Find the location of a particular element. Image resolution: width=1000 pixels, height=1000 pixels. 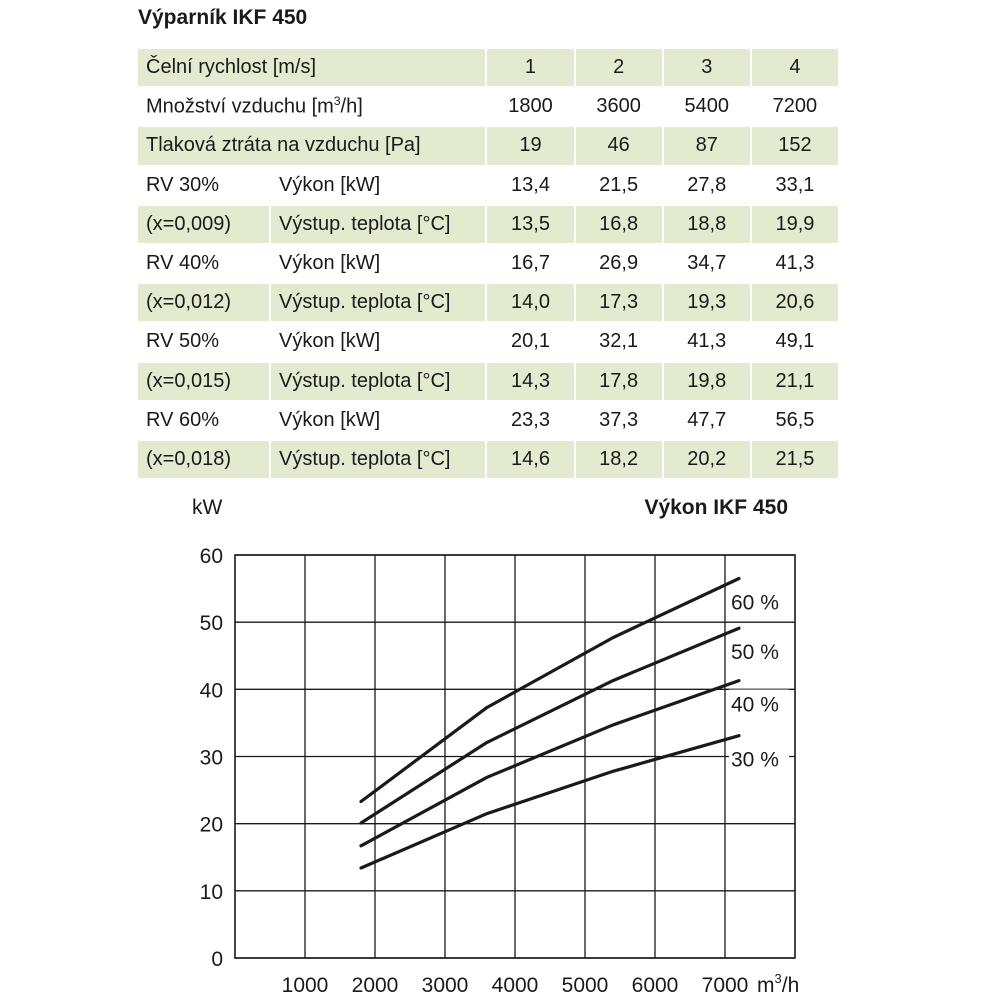

temp-cell: 13,5 is located at coordinates (529, 223).